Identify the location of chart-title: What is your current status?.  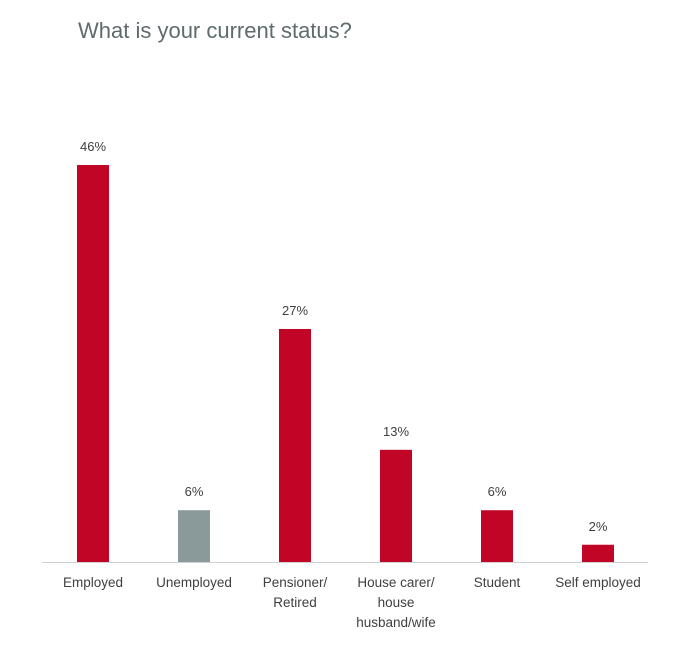
(215, 30).